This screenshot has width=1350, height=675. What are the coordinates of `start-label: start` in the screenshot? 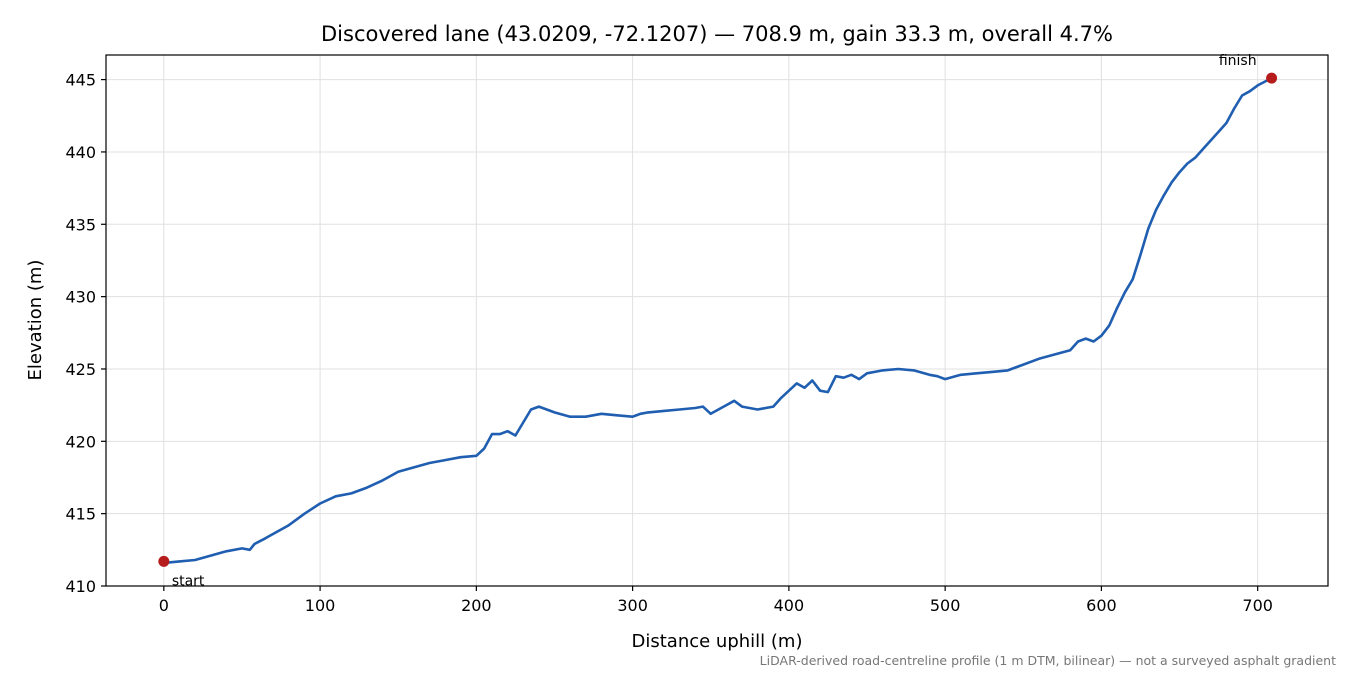 It's located at (188, 581).